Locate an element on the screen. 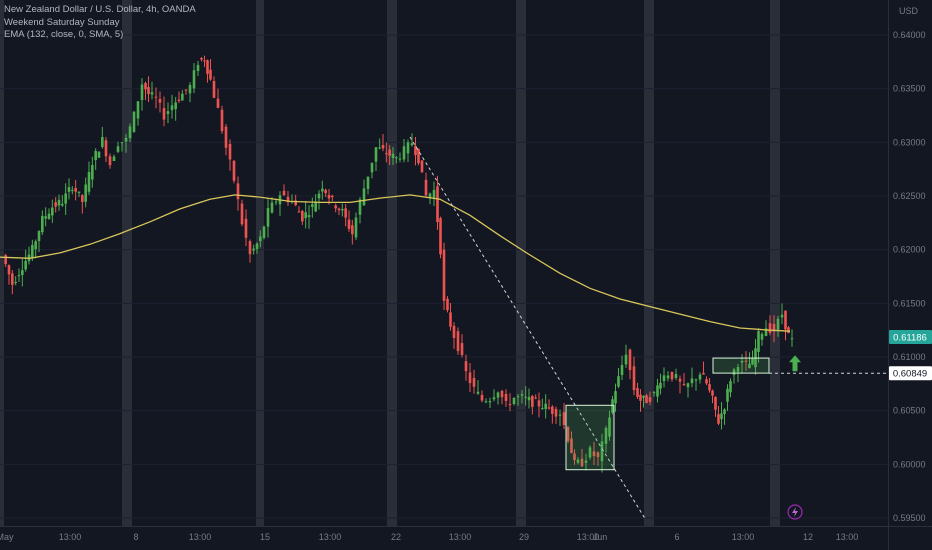  x-tick-label: 12 is located at coordinates (808, 537).